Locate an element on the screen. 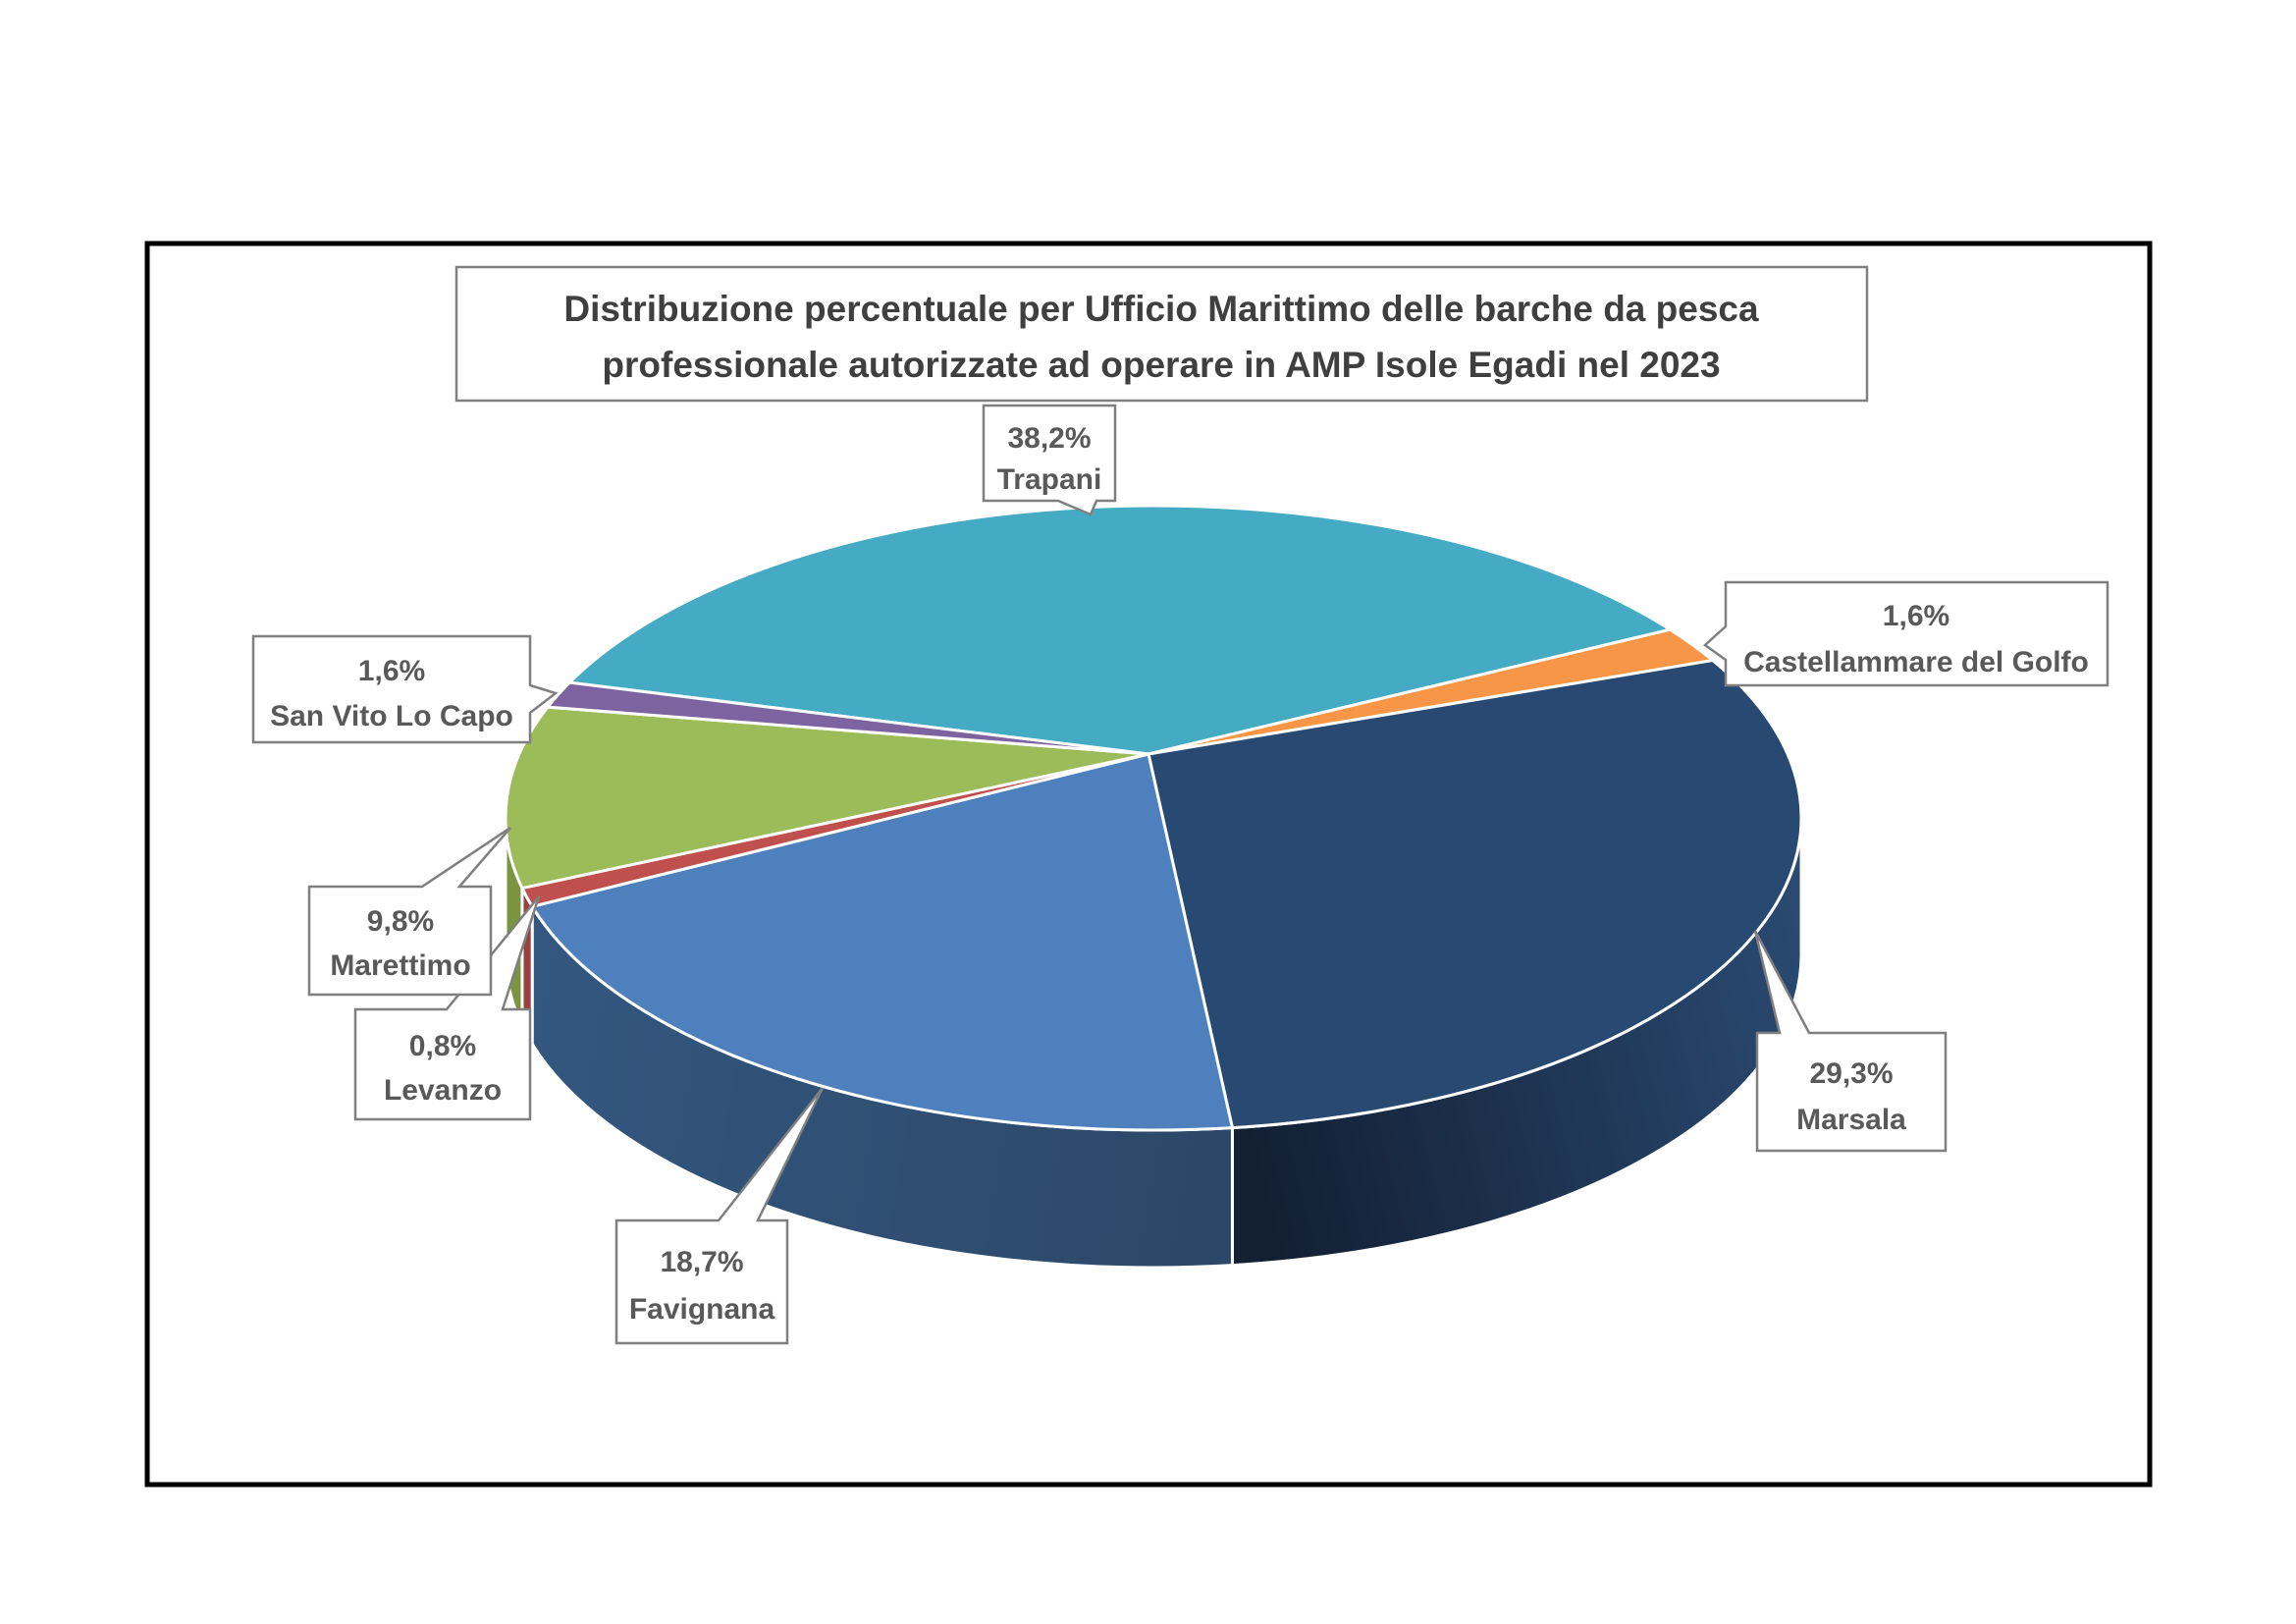  callout-label: Favignana is located at coordinates (702, 1309).